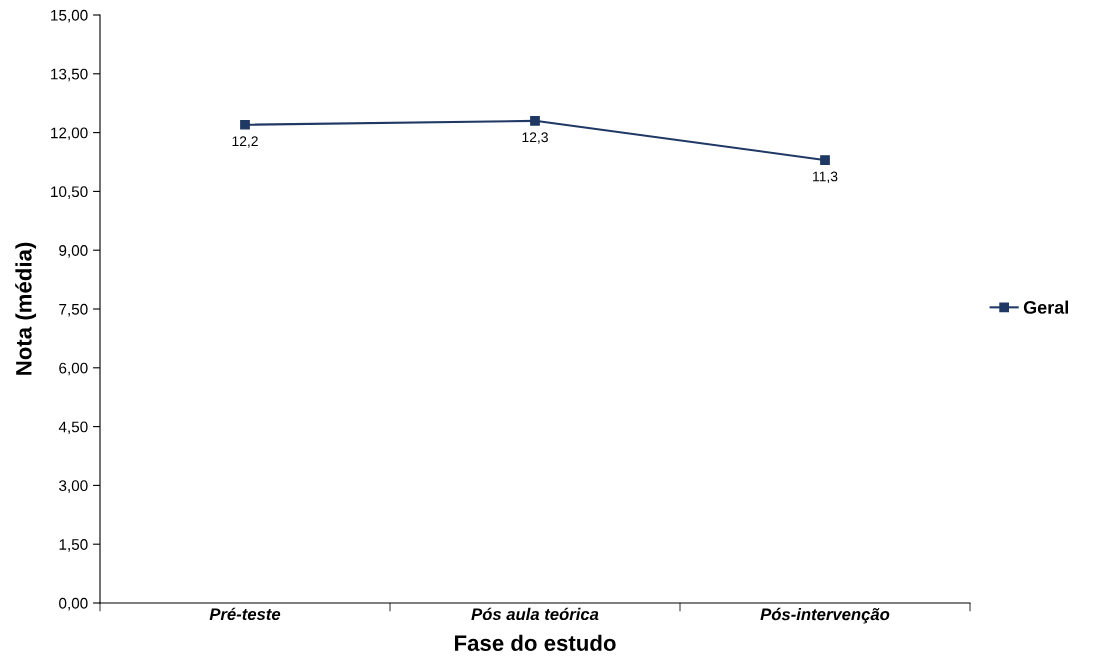 This screenshot has width=1094, height=671. Describe the element at coordinates (69, 16) in the screenshot. I see `y-tick-label: 15,00` at that location.